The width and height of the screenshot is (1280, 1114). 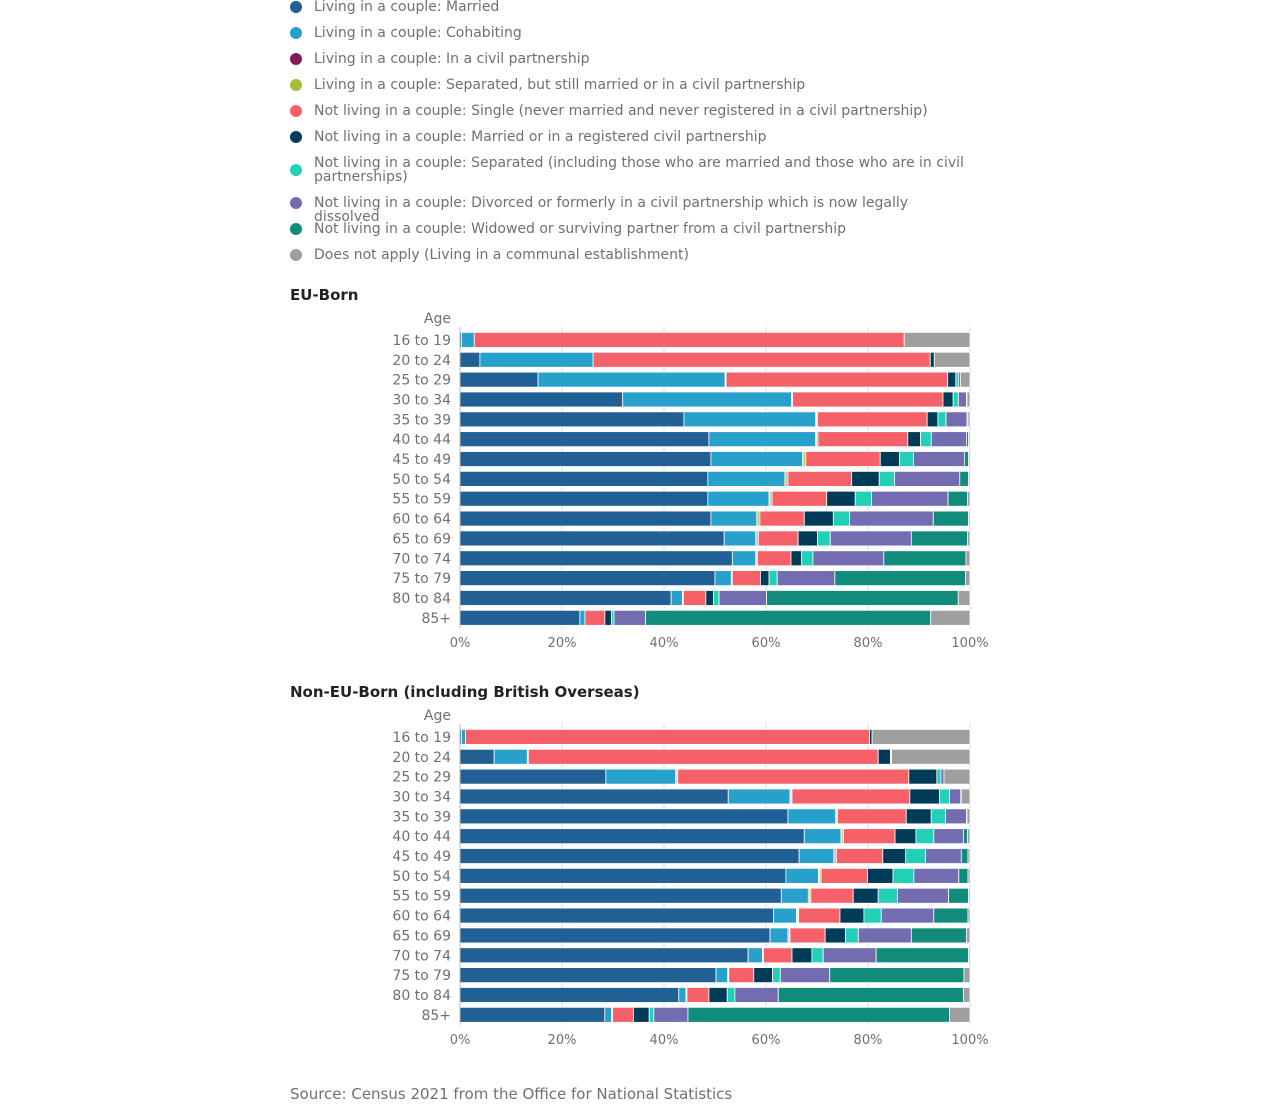 I want to click on y-axis-label: Age, so click(x=437, y=319).